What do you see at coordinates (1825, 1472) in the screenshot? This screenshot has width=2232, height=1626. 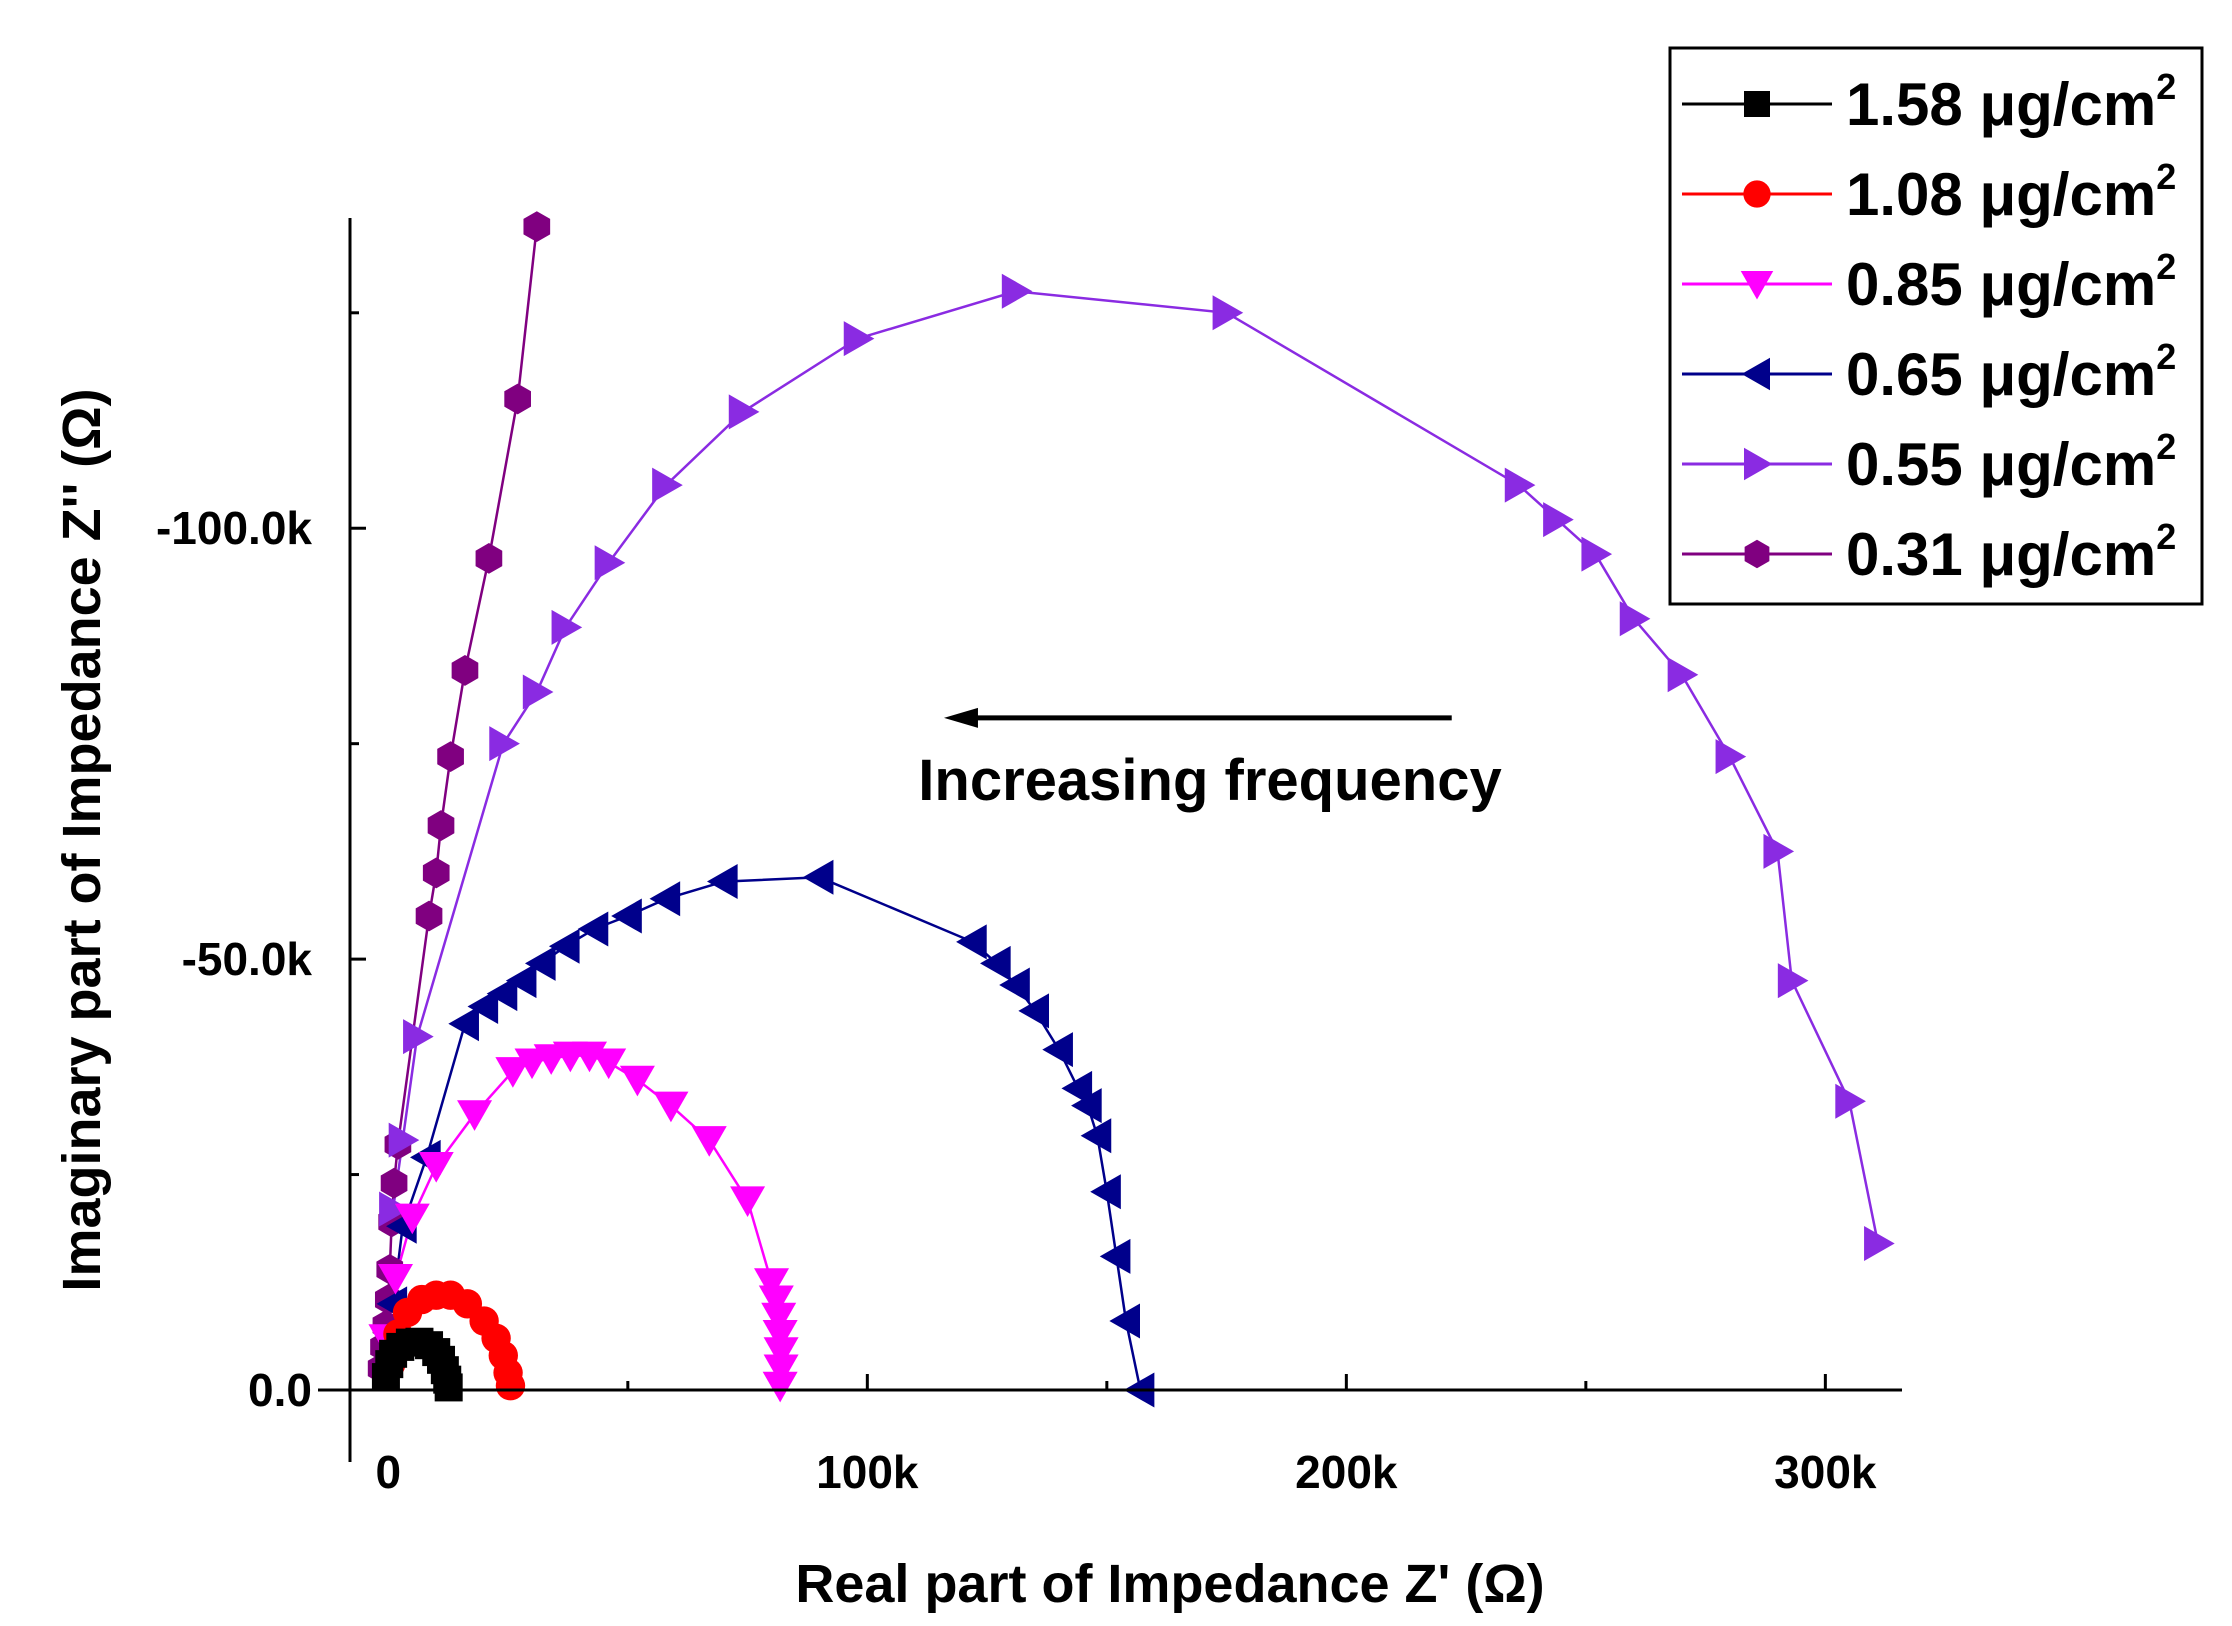 I see `x-tick-label: 300k` at bounding box center [1825, 1472].